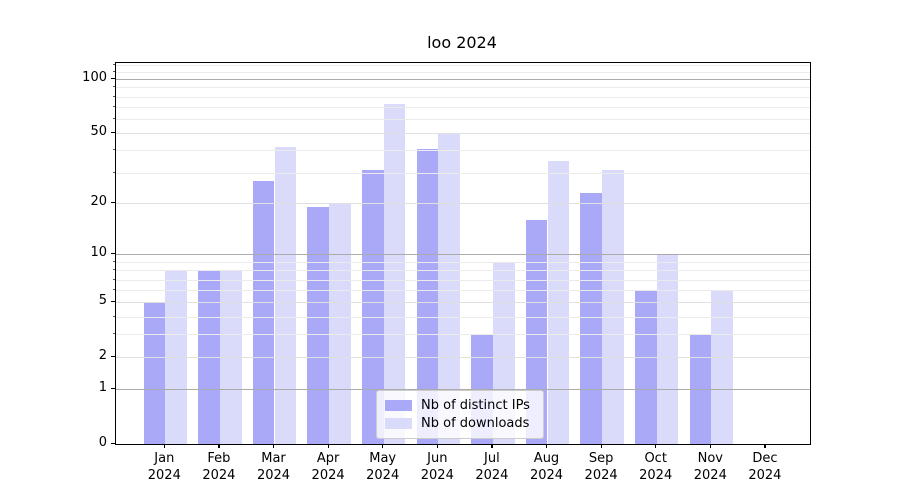  I want to click on legend-label-downloads: Nb of downloads, so click(475, 423).